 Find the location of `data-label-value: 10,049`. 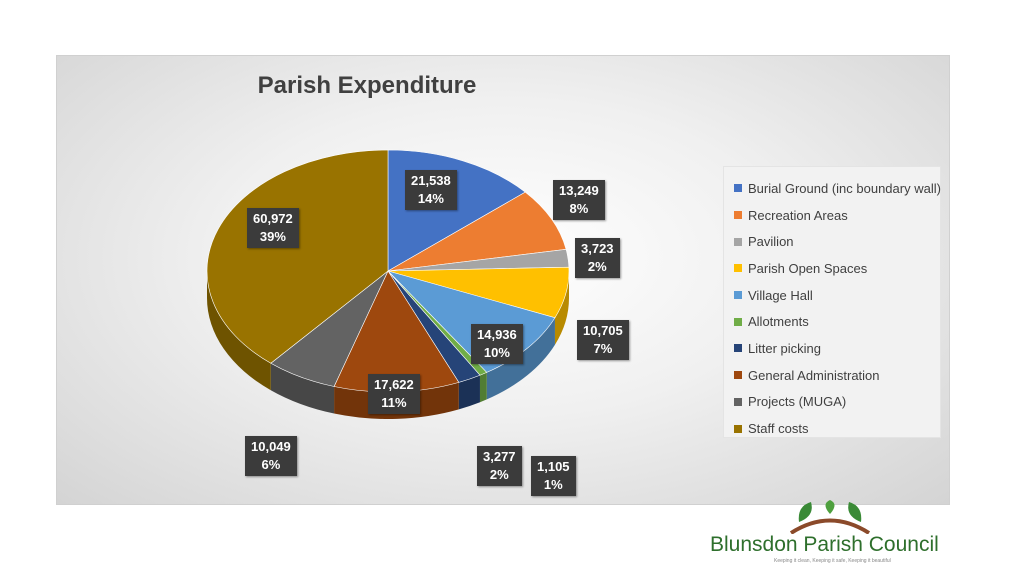

data-label-value: 10,049 is located at coordinates (271, 446).